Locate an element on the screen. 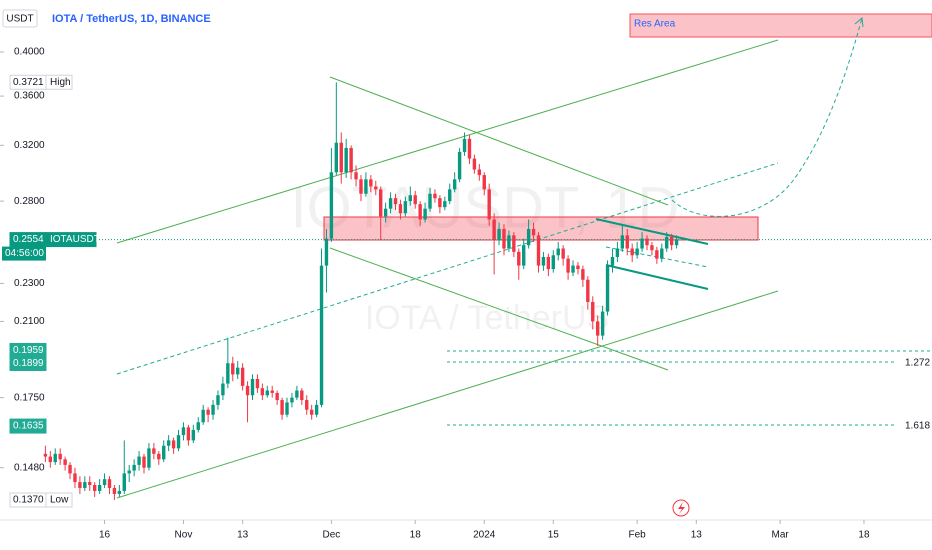 Image resolution: width=932 pixels, height=550 pixels. event-bolt is located at coordinates (681, 508).